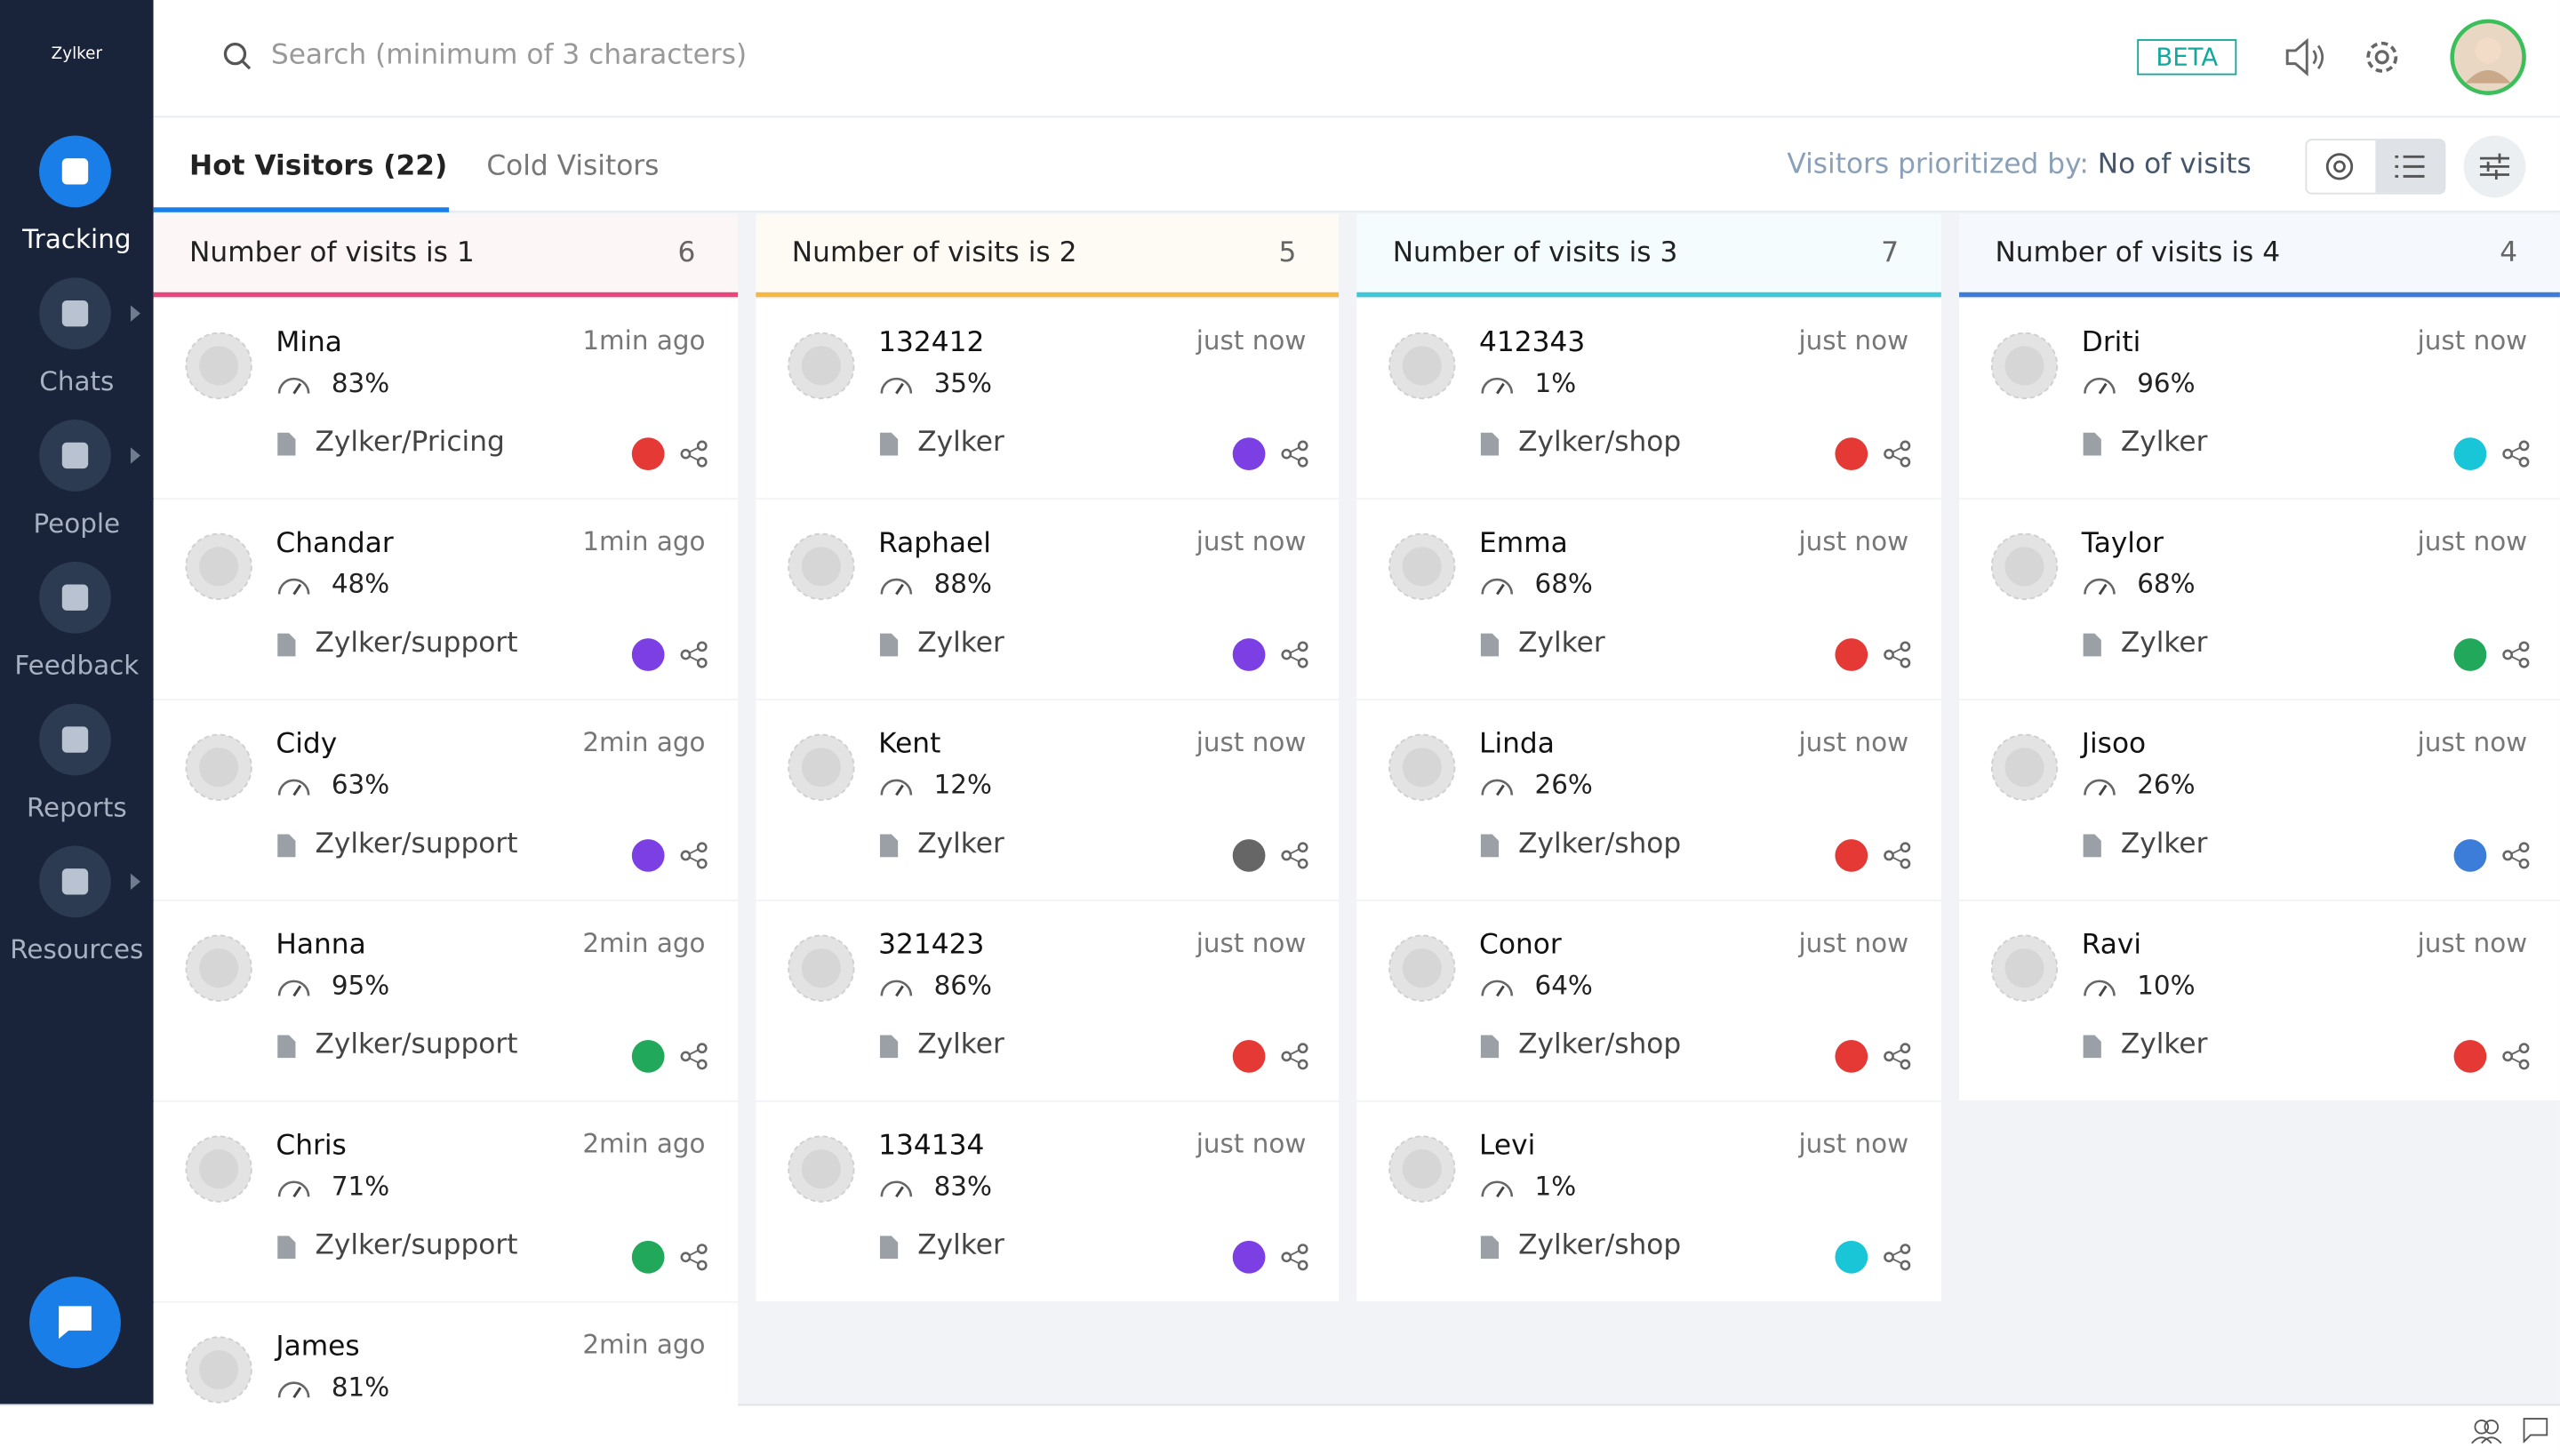  What do you see at coordinates (318, 166) in the screenshot?
I see `tab: Hot Visitors (22)` at bounding box center [318, 166].